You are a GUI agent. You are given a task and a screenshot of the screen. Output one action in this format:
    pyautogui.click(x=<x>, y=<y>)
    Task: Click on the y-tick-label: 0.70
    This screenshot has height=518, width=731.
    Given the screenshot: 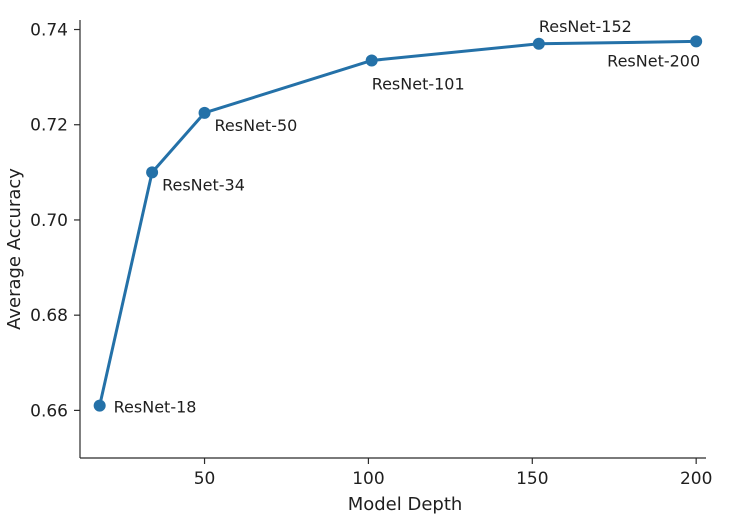 What is the action you would take?
    pyautogui.click(x=49, y=221)
    